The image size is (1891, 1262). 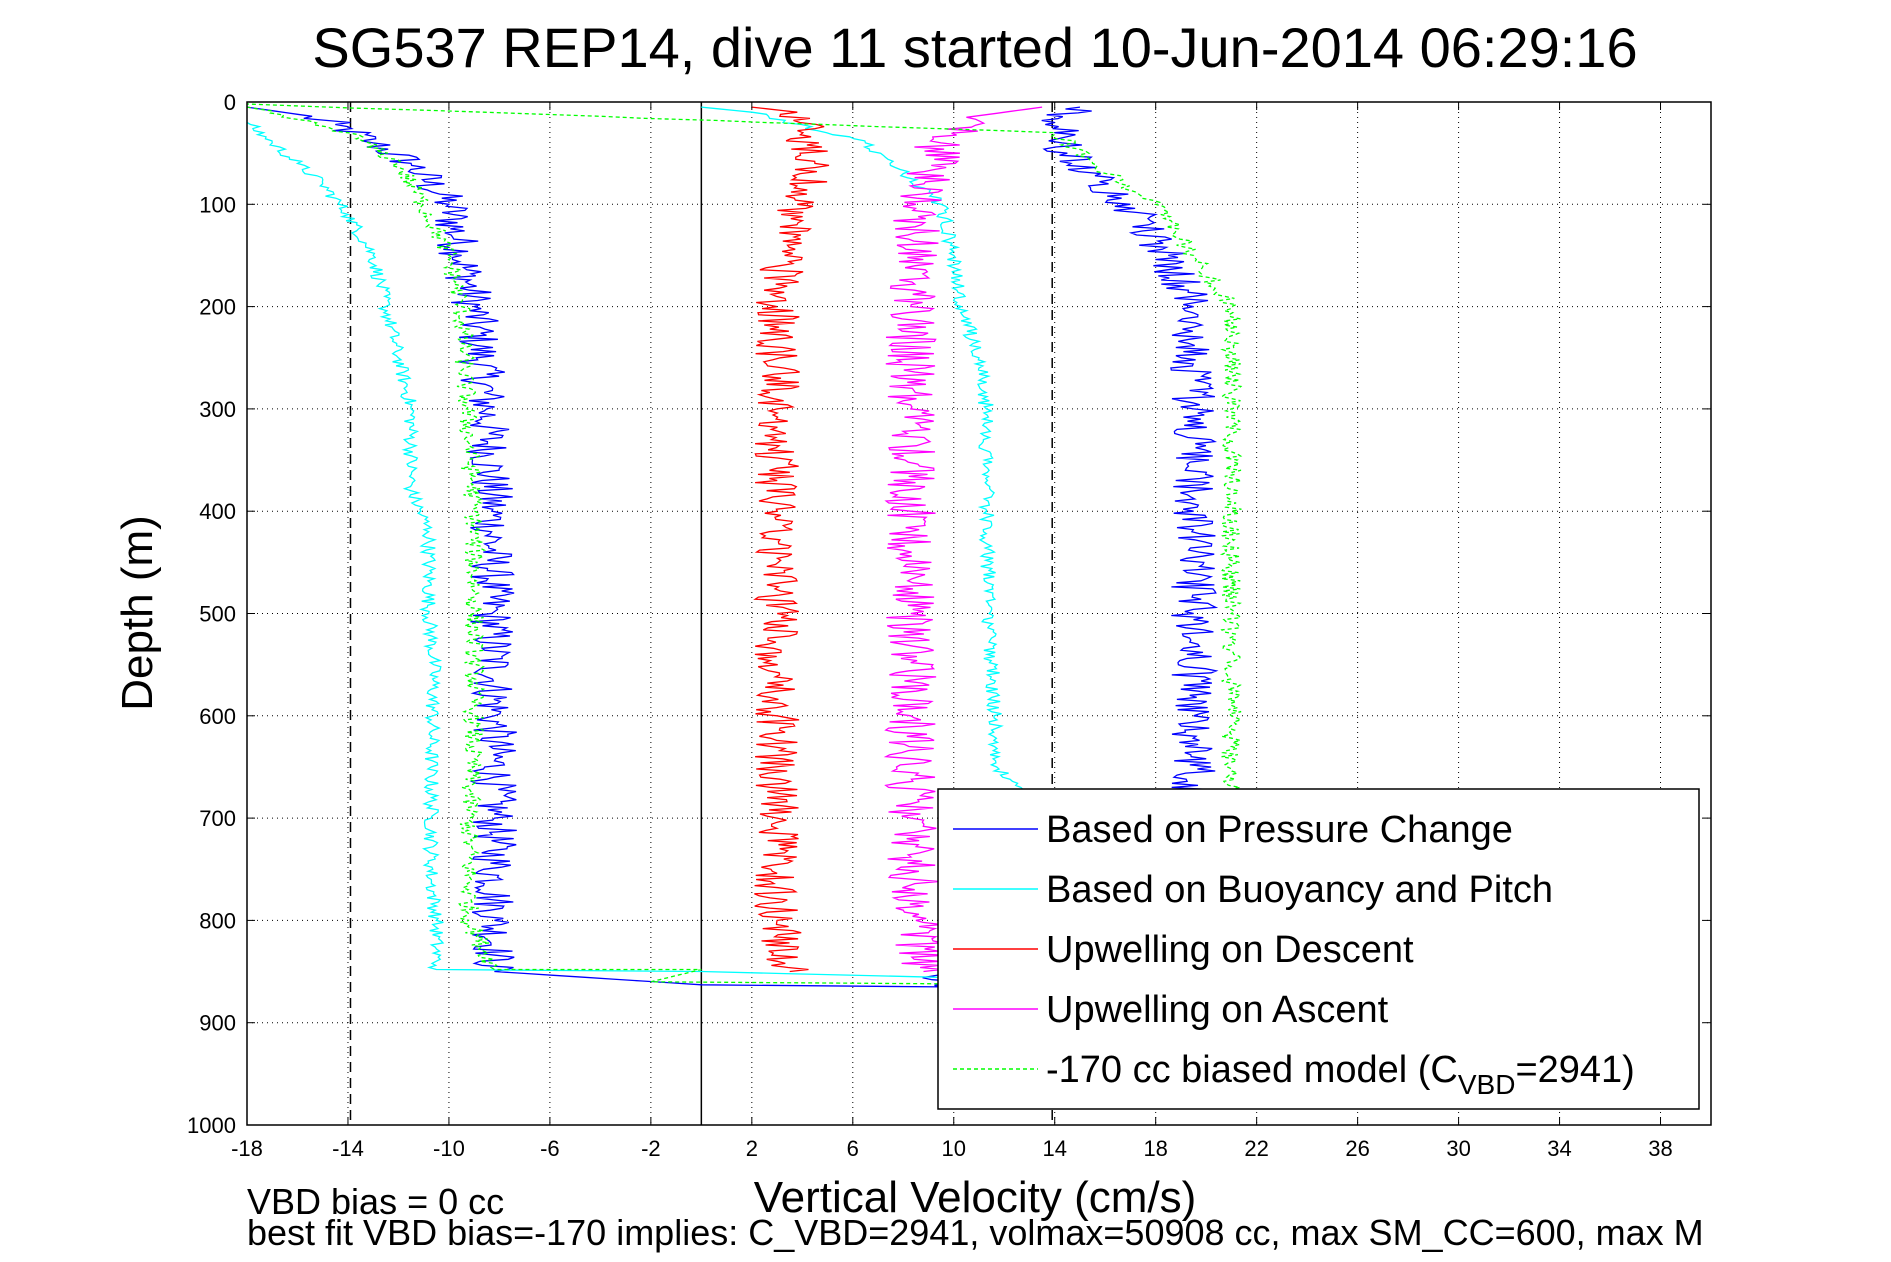 What do you see at coordinates (449, 1148) in the screenshot?
I see `x-tick-label: -10` at bounding box center [449, 1148].